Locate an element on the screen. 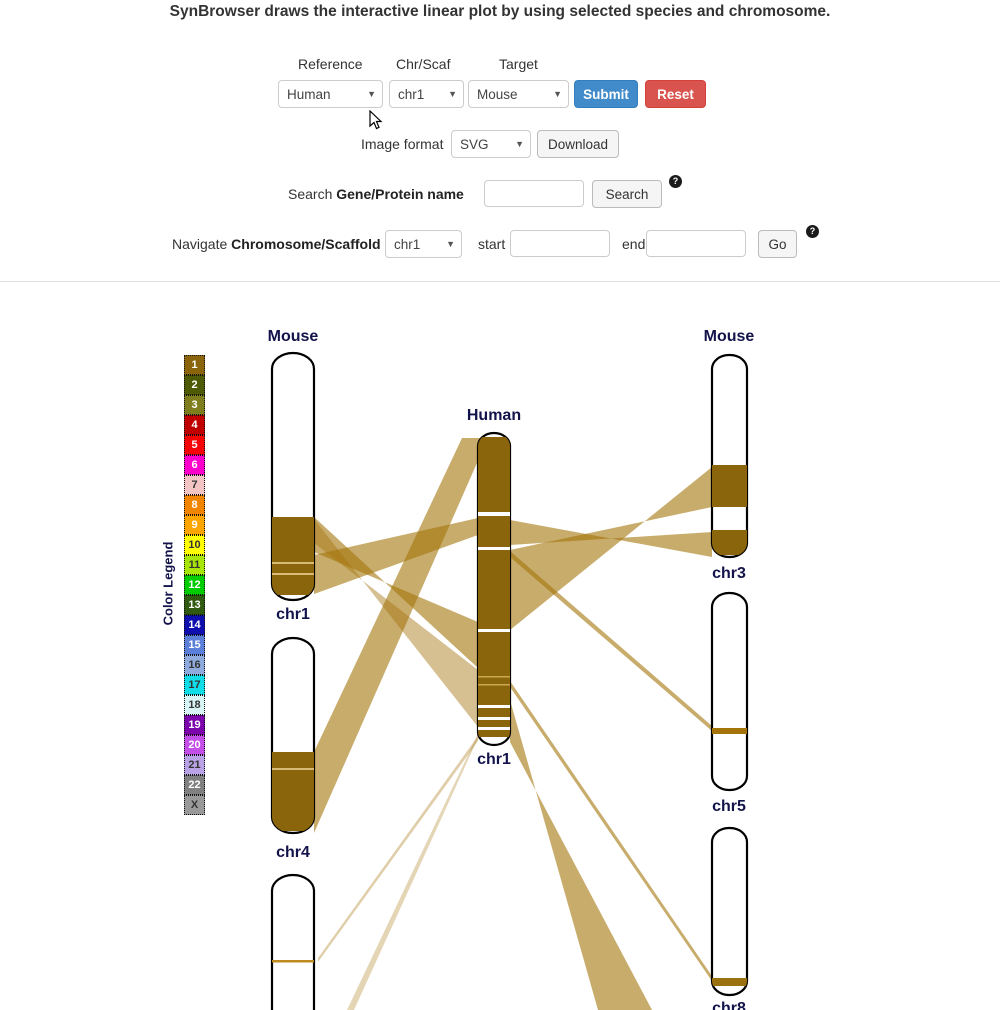 The height and width of the screenshot is (1010, 1000). legend-item: 8 is located at coordinates (194, 505).